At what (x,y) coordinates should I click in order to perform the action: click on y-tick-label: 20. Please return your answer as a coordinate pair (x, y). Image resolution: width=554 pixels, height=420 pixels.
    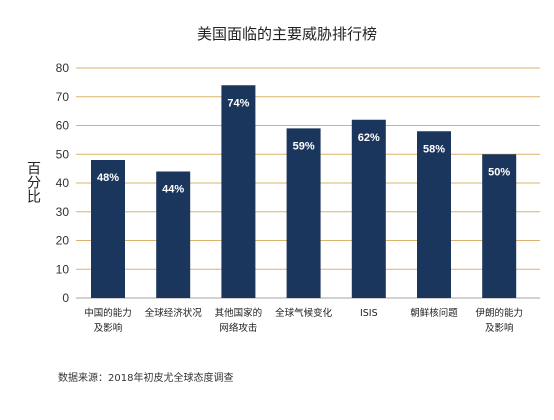
    Looking at the image, I should click on (63, 241).